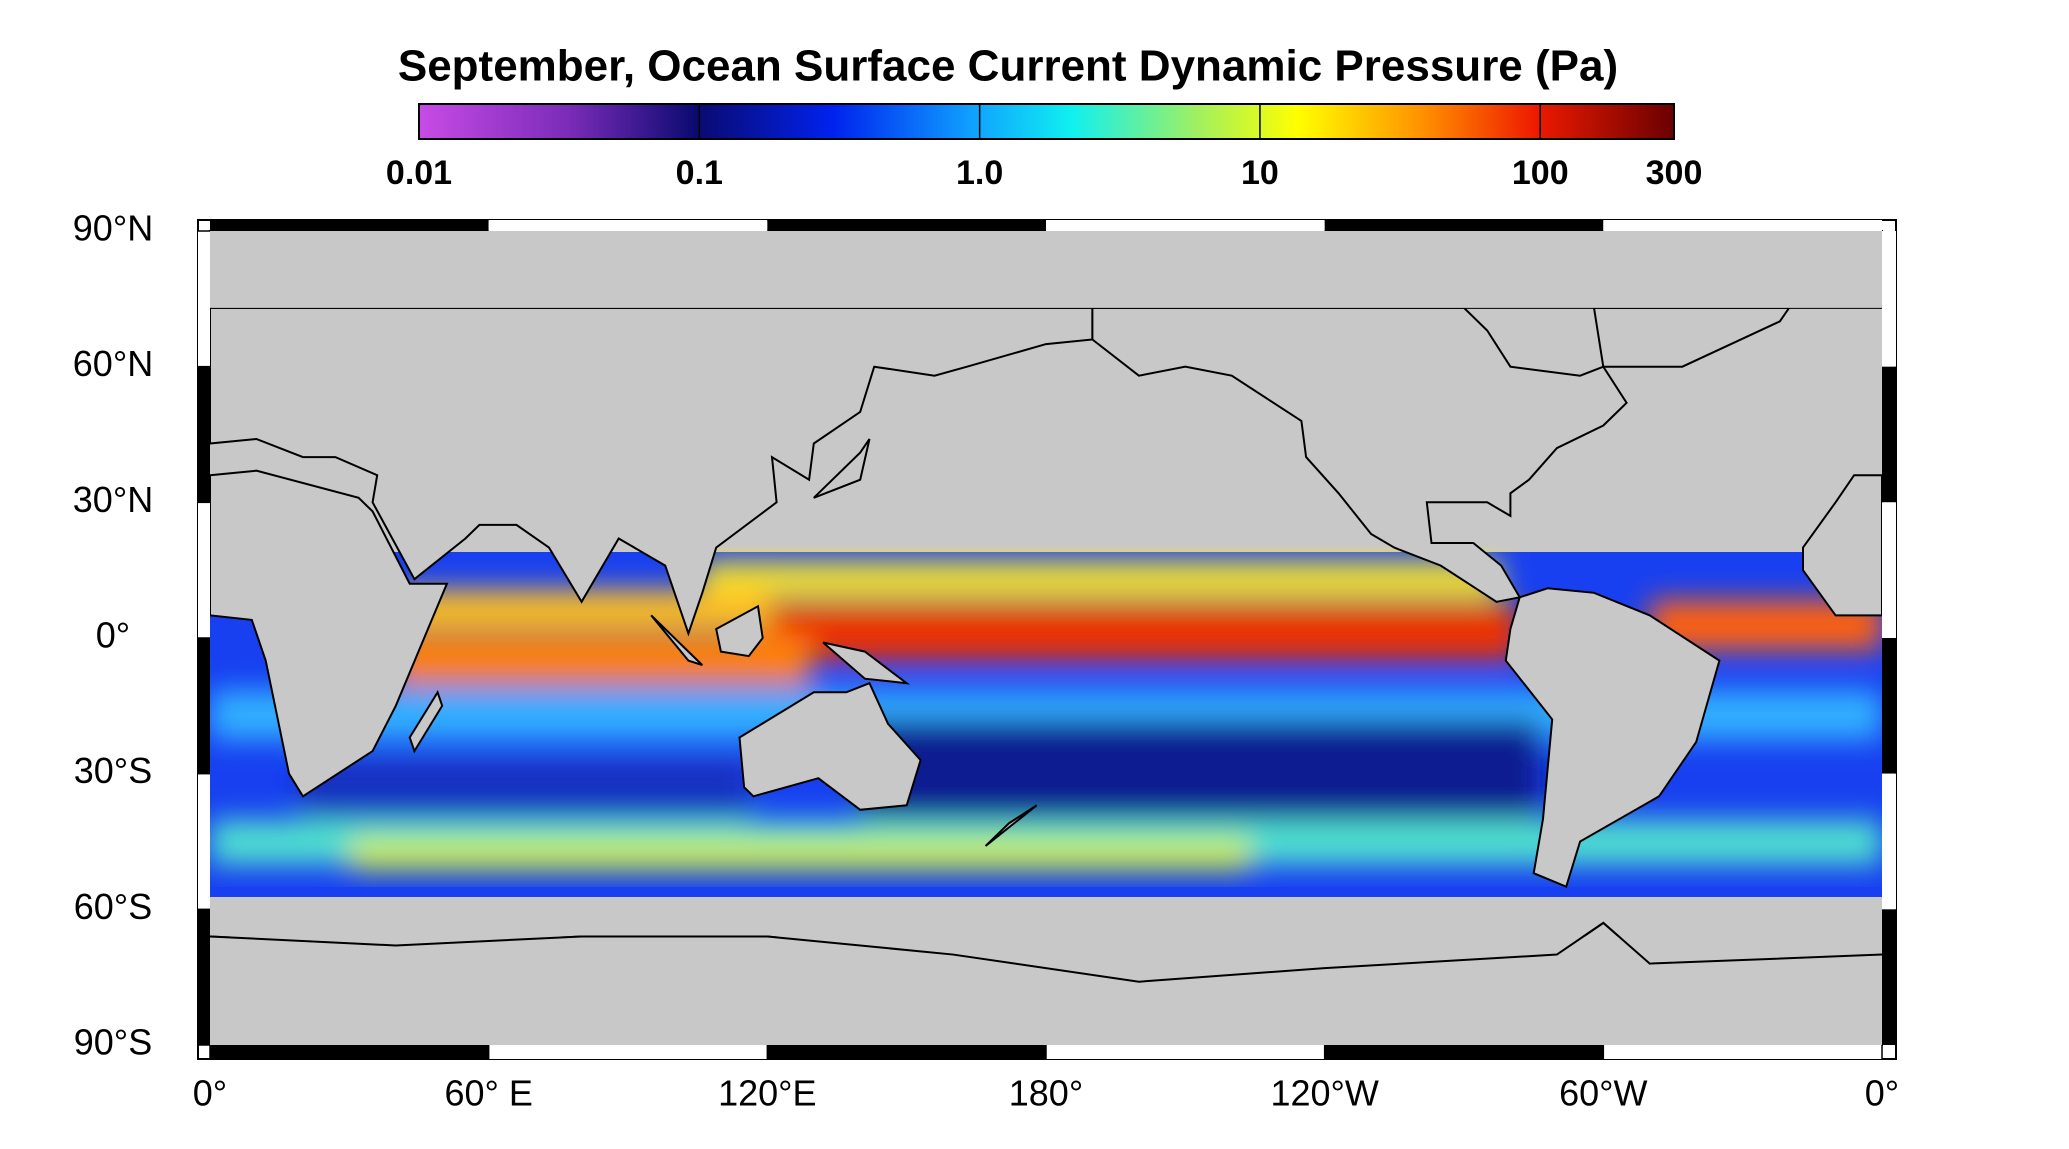 The image size is (2069, 1149). What do you see at coordinates (1046, 269) in the screenshot?
I see `north-mask` at bounding box center [1046, 269].